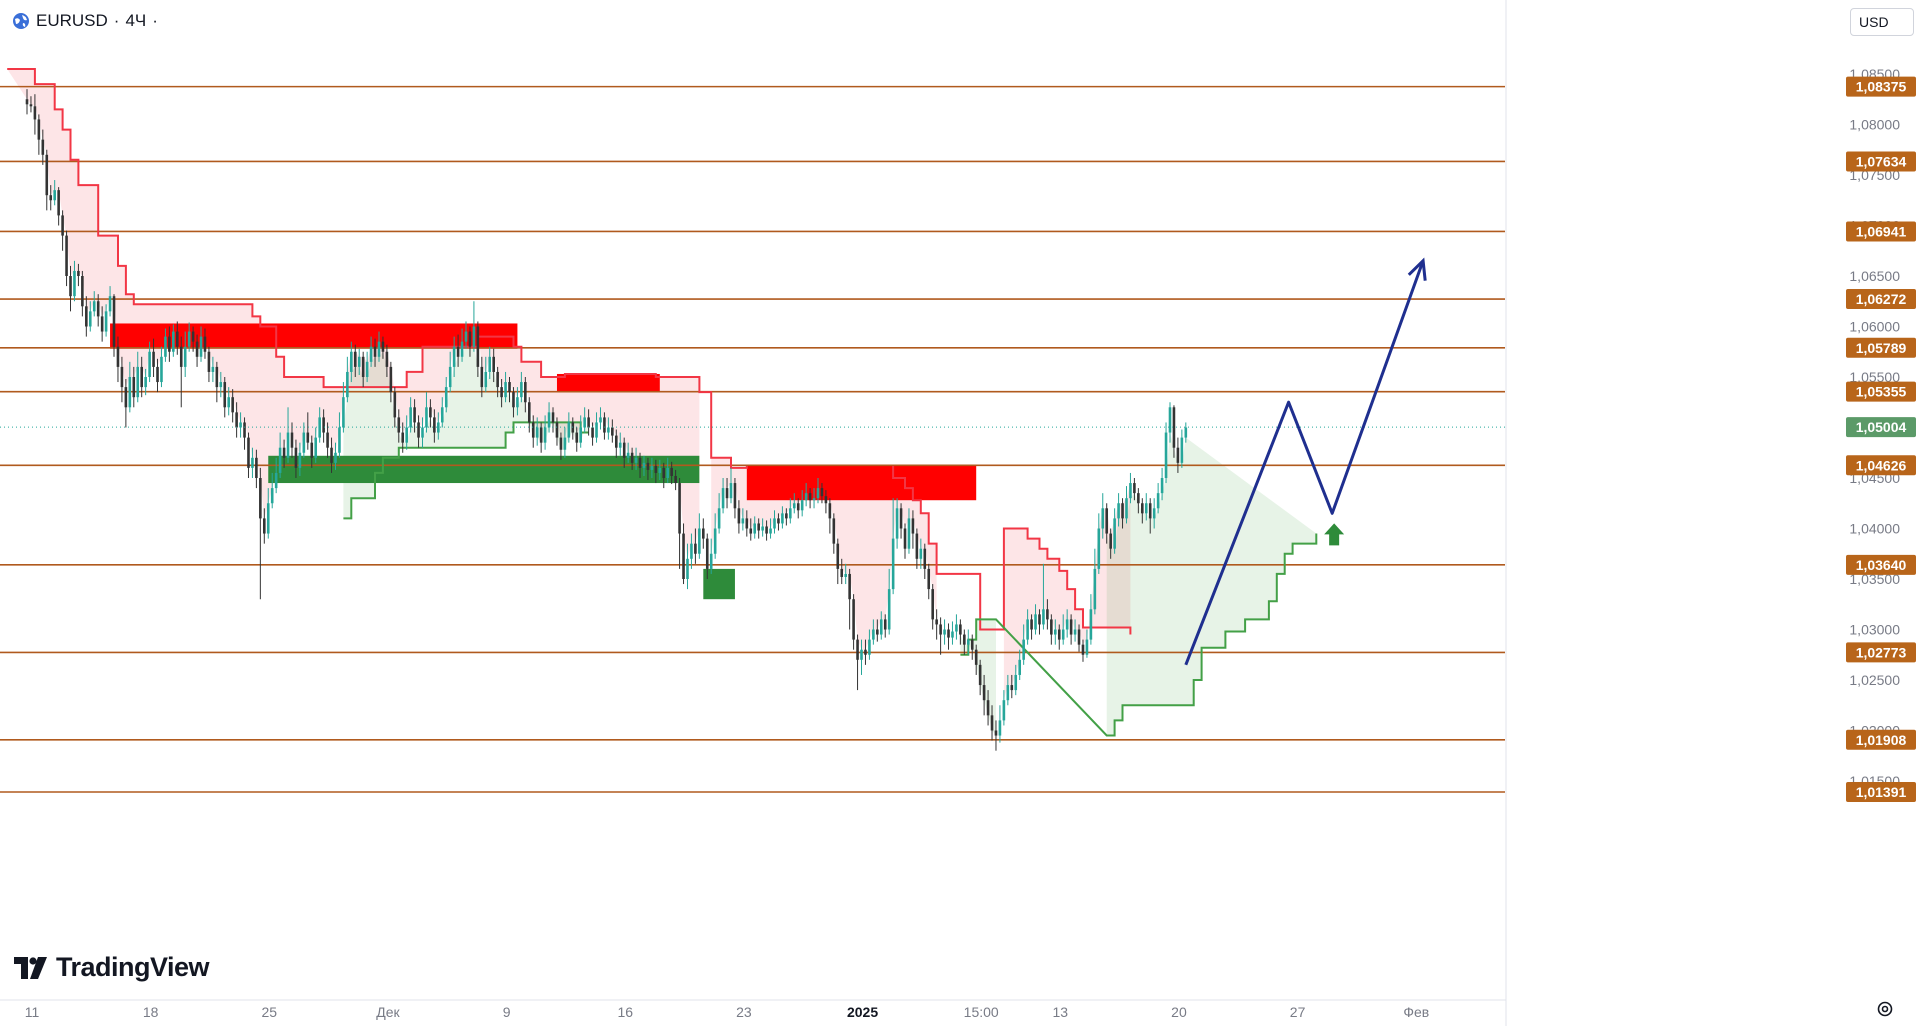 This screenshot has height=1026, width=1920. What do you see at coordinates (1874, 276) in the screenshot?
I see `price-tick-label: 1,06500` at bounding box center [1874, 276].